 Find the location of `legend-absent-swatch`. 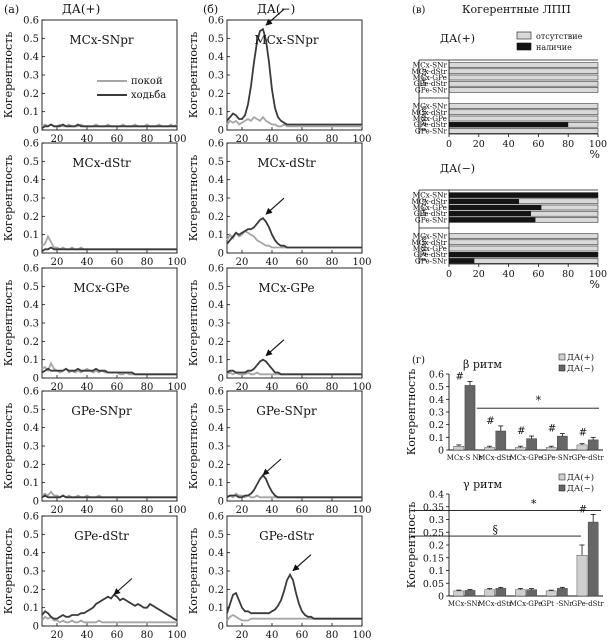

legend-absent-swatch is located at coordinates (524, 35).